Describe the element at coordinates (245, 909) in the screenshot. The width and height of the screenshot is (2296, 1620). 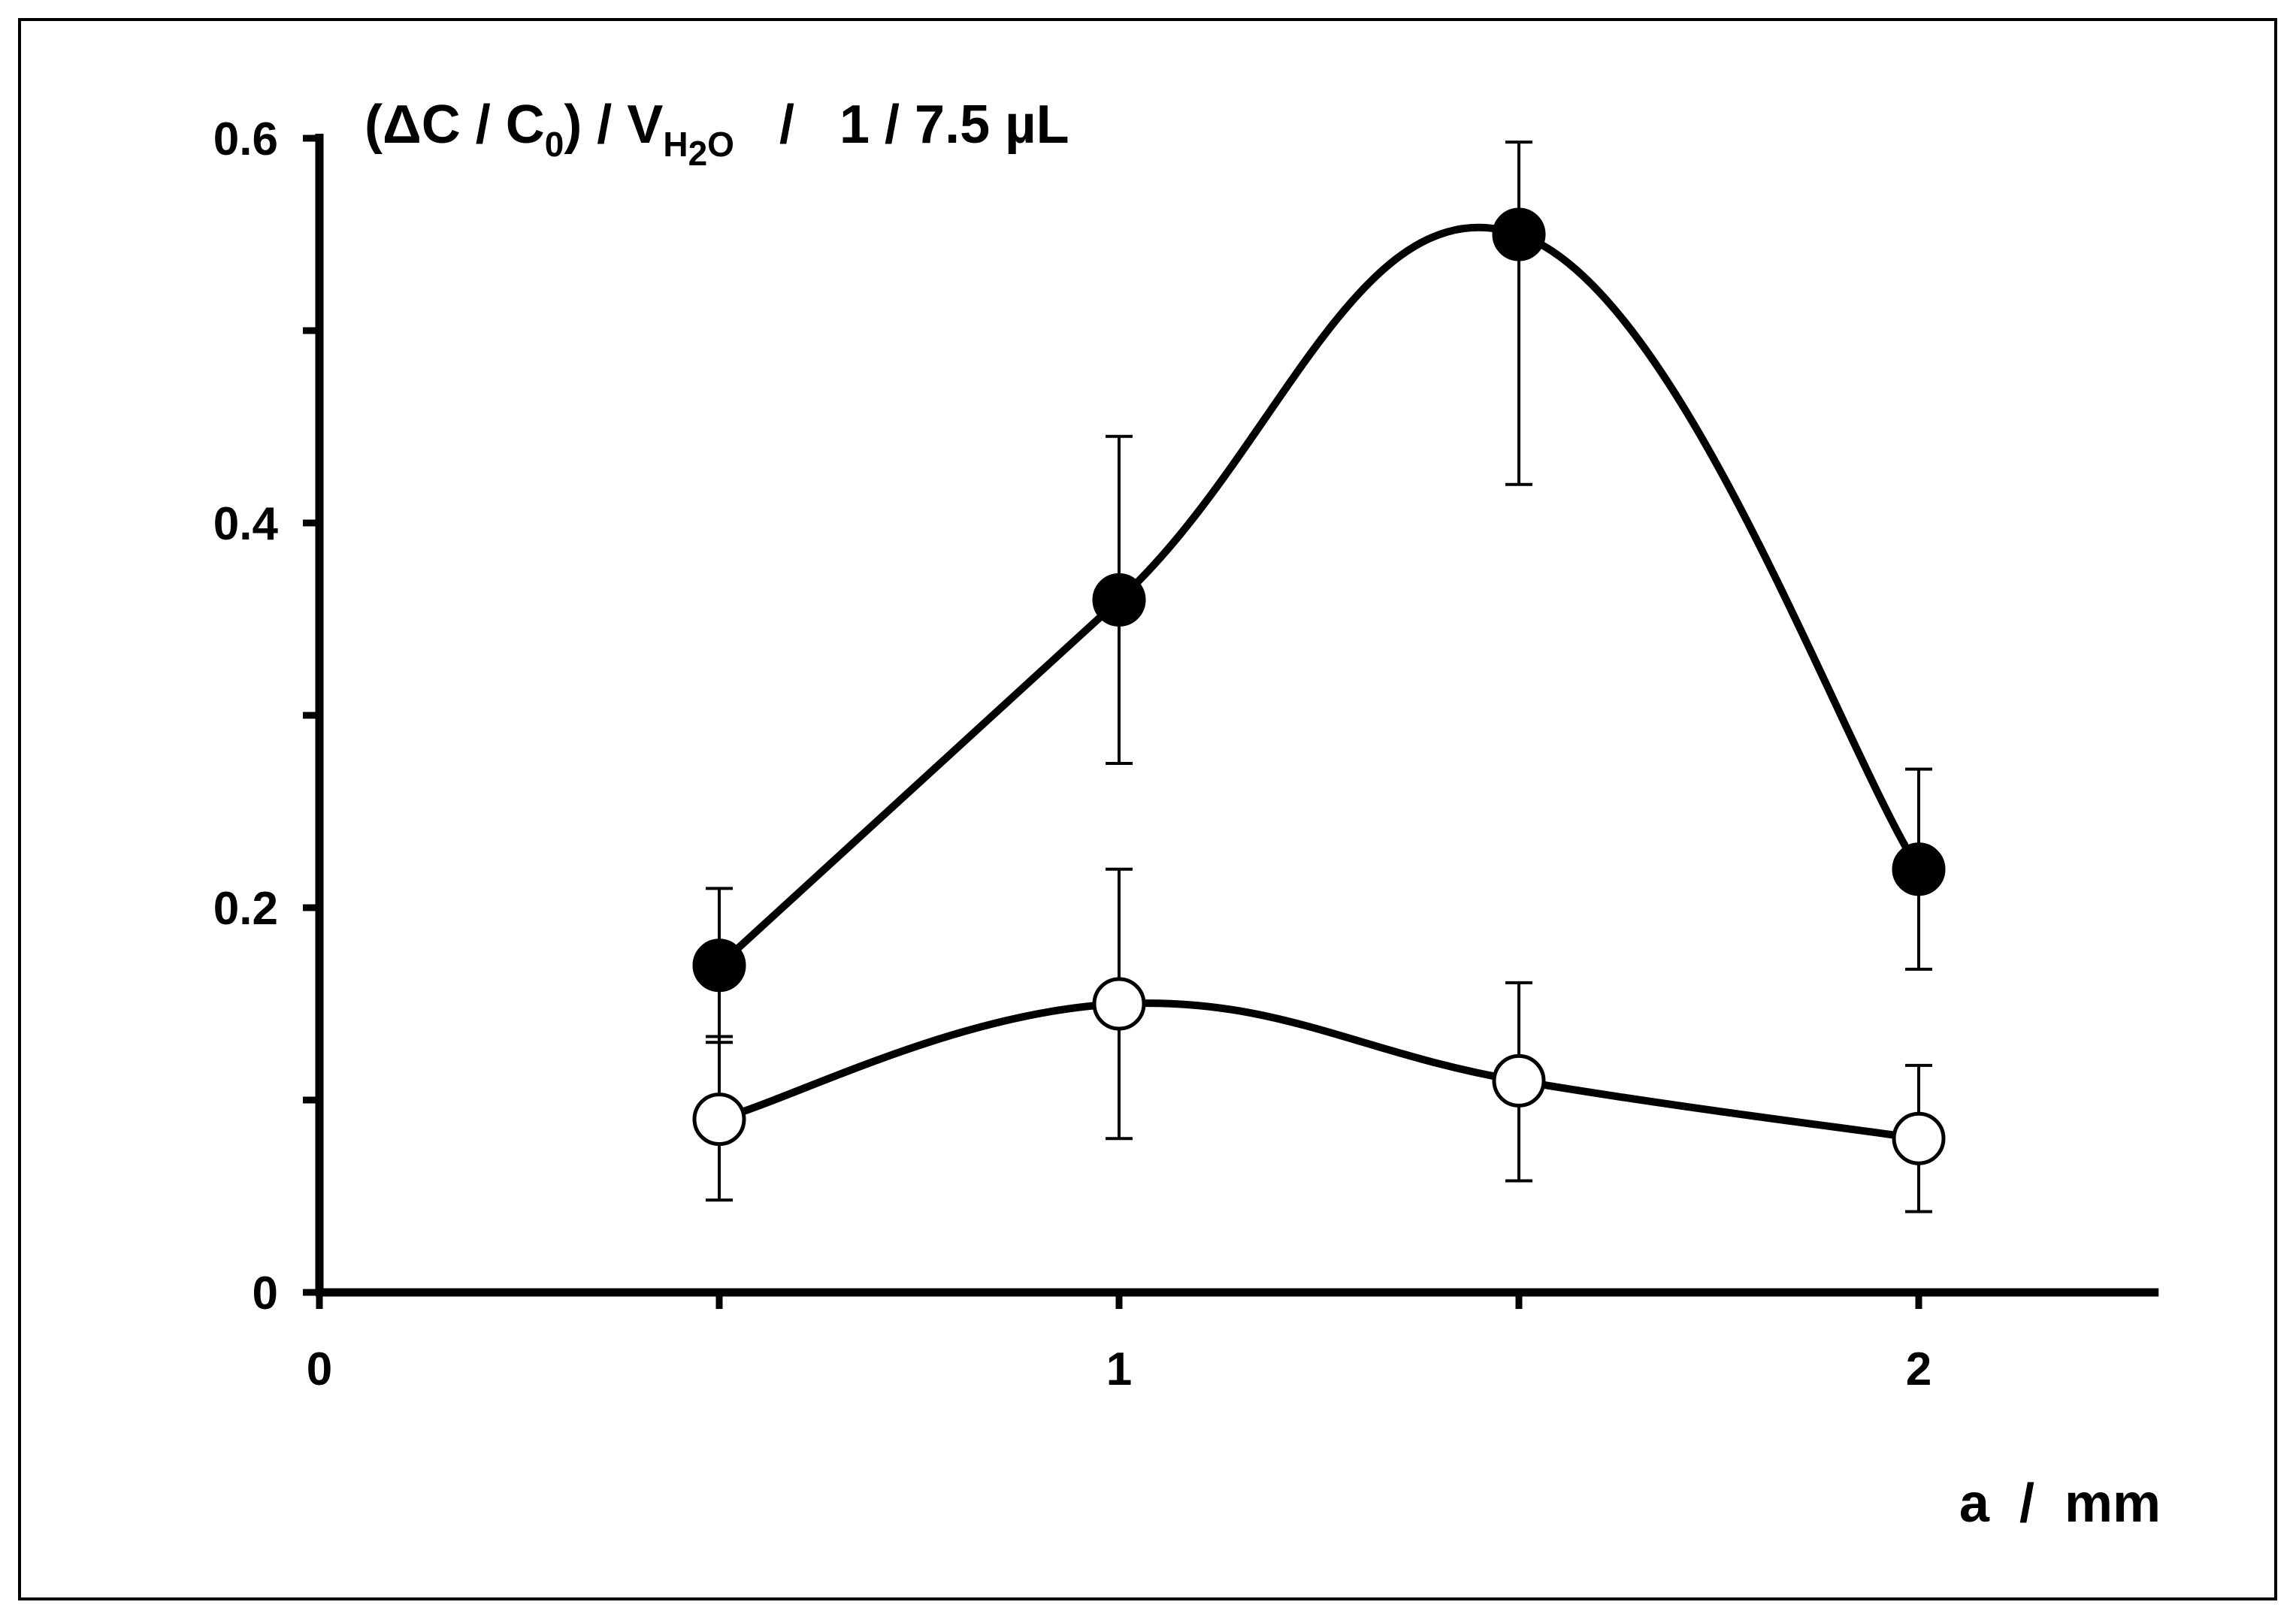
I see `y-tick-label: 0.2` at that location.